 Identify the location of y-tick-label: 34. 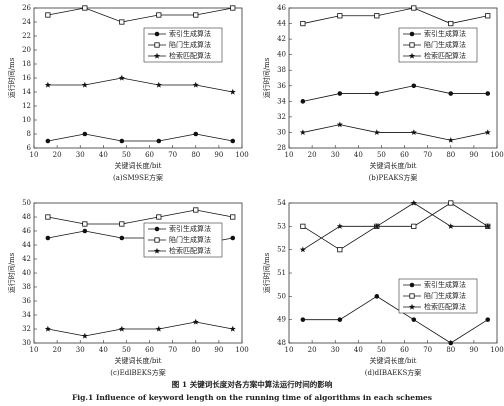
(26, 315).